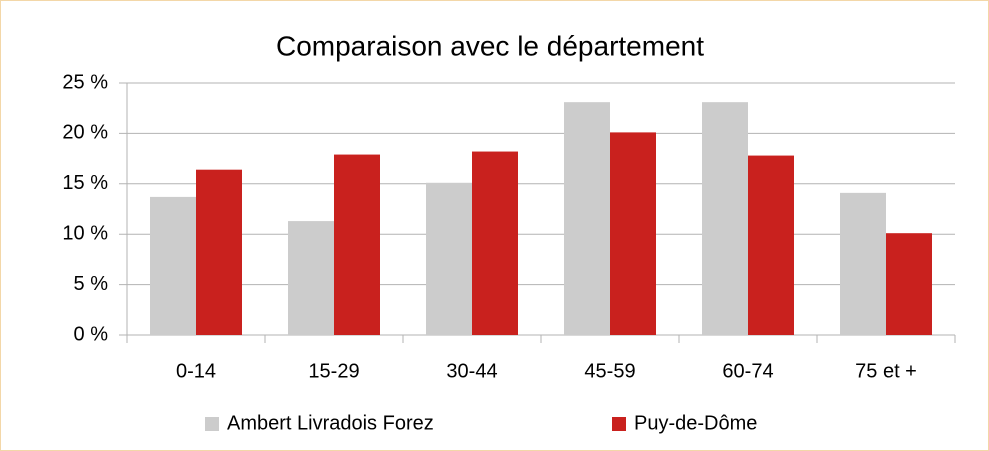  I want to click on y-tick-label: 0 %, so click(91, 334).